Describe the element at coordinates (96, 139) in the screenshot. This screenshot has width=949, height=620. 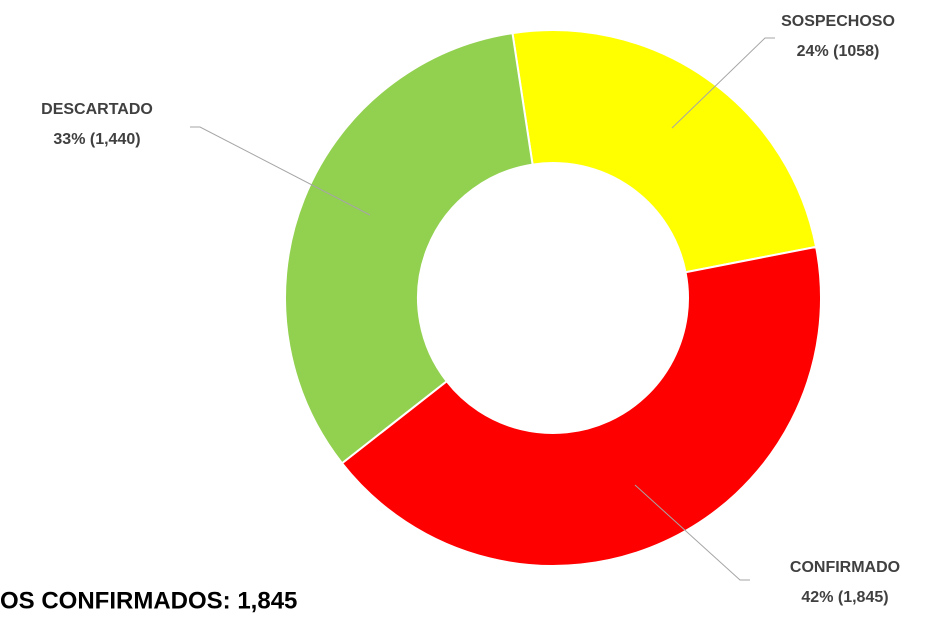
I see `value-label: 33% (1,440)` at that location.